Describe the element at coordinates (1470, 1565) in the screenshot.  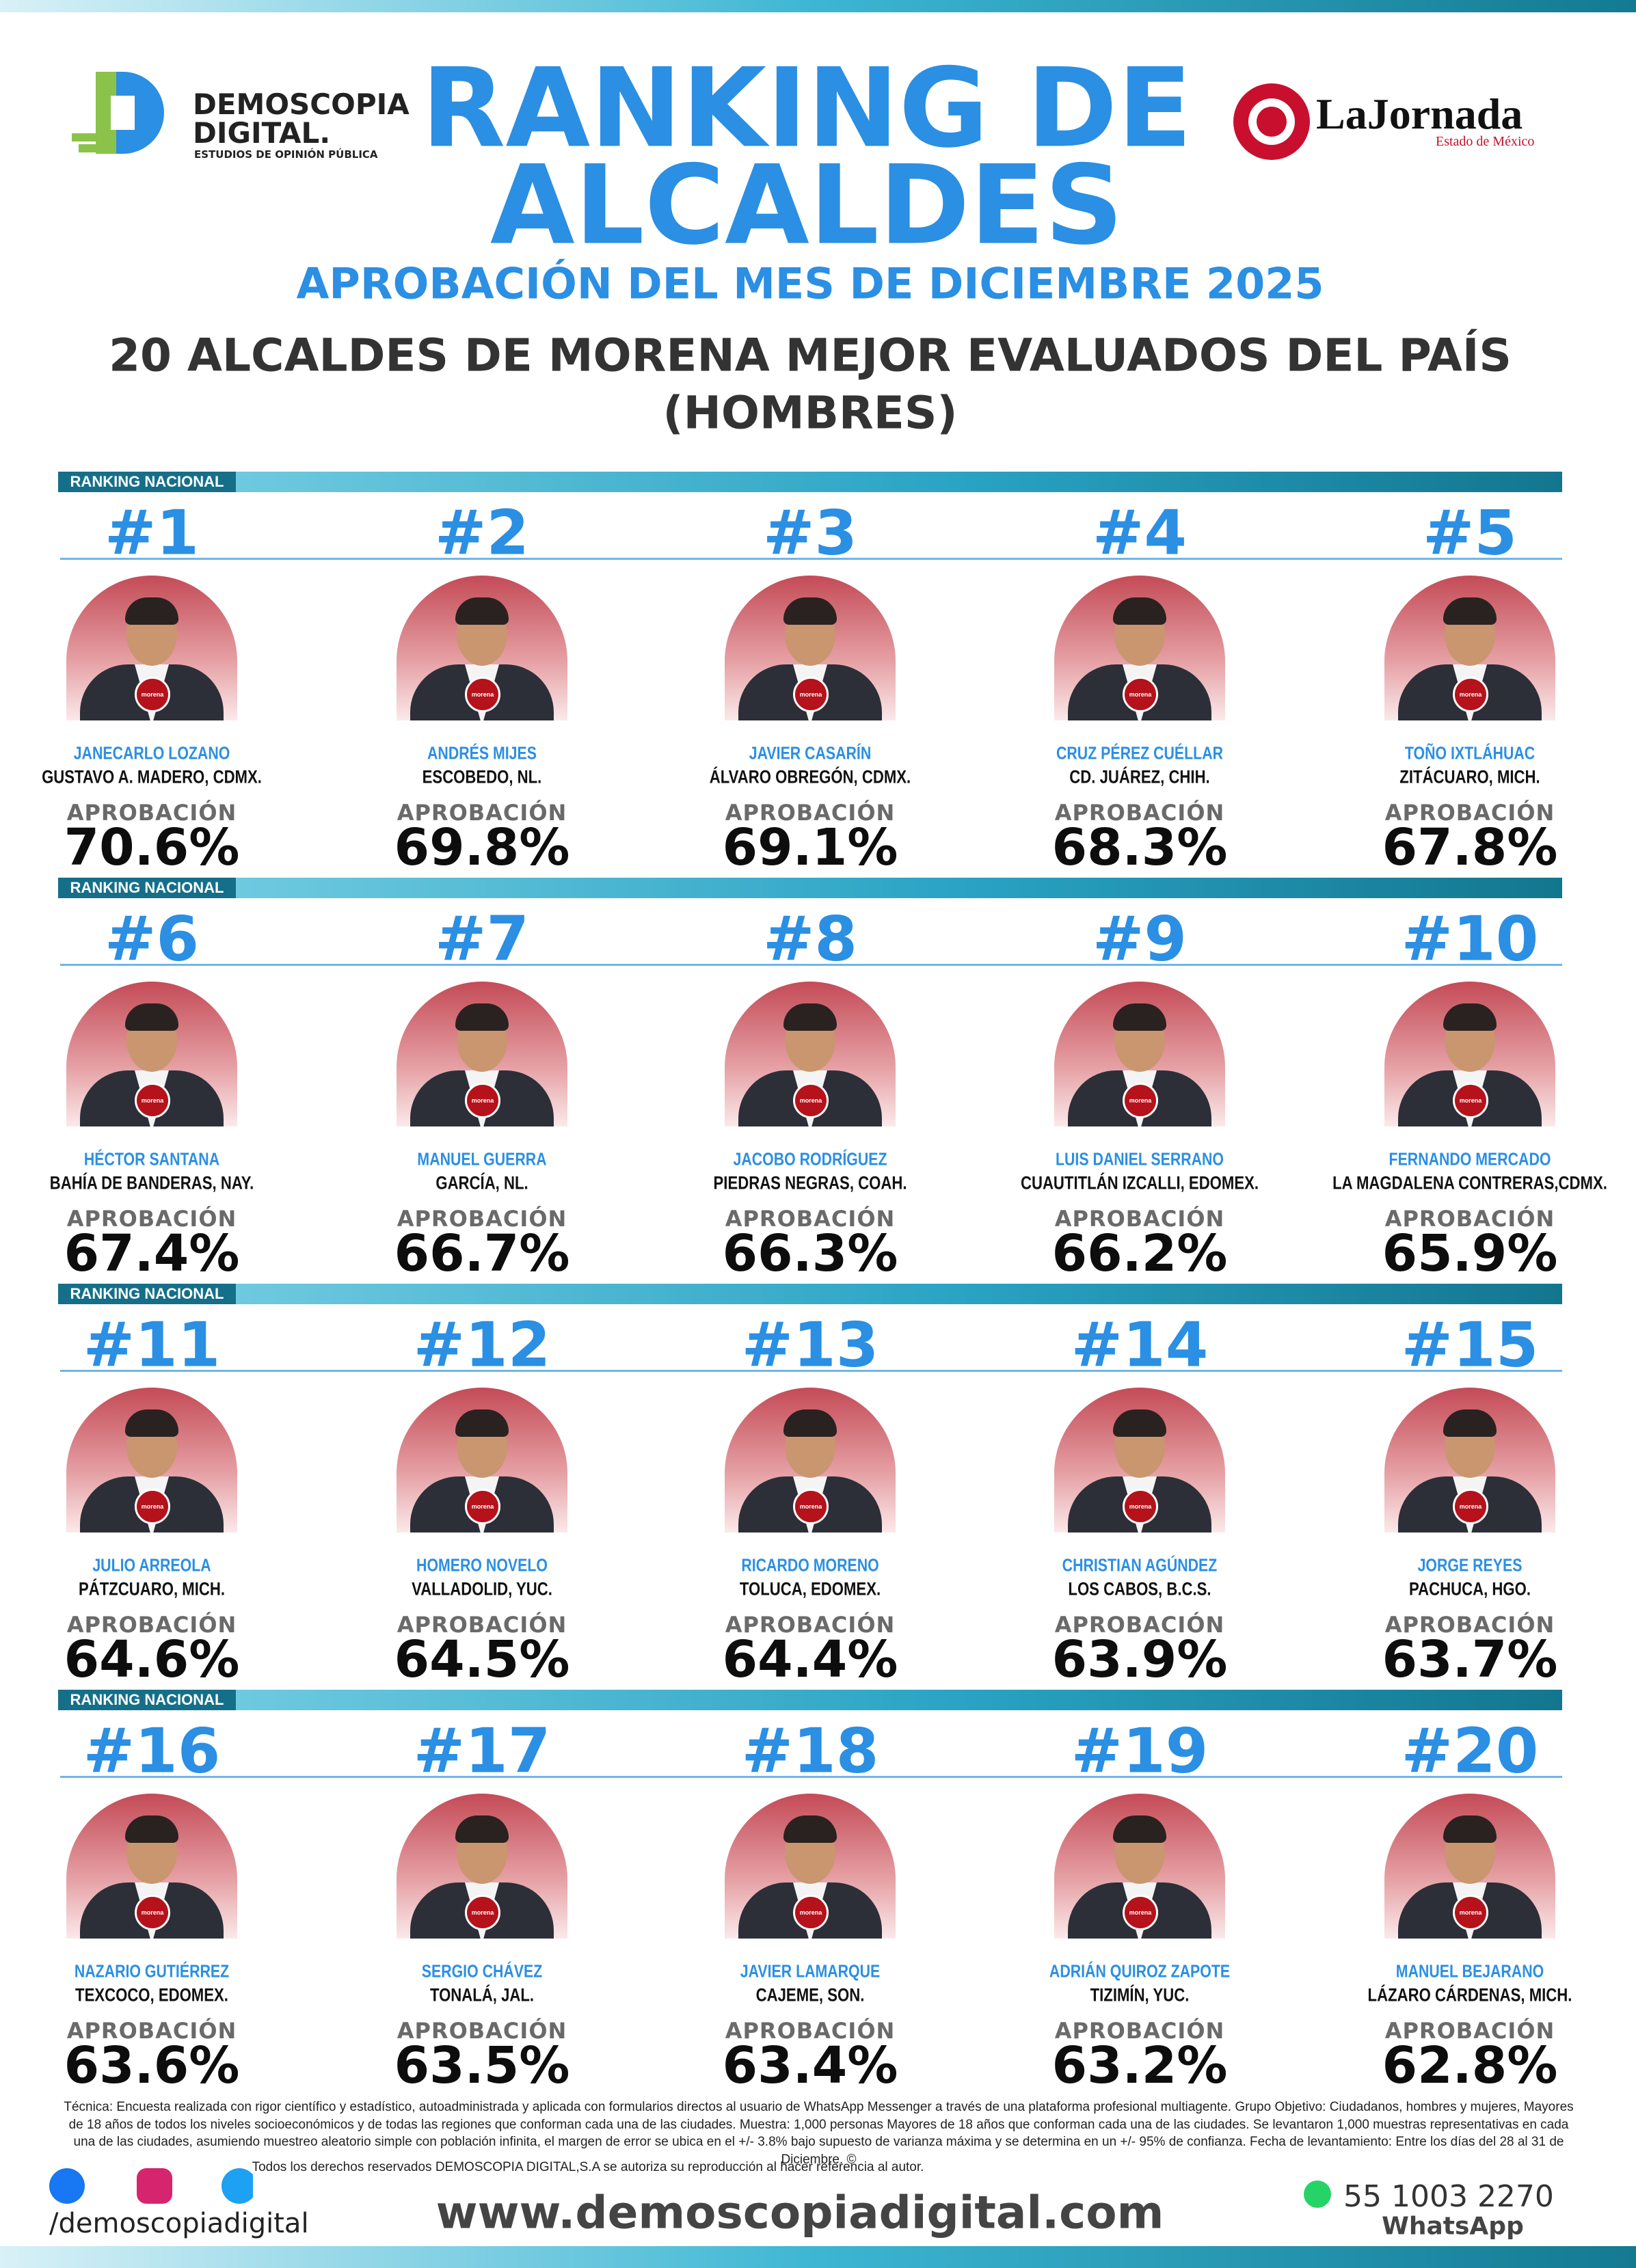
I see `mayor-name: JORGE REYES` at that location.